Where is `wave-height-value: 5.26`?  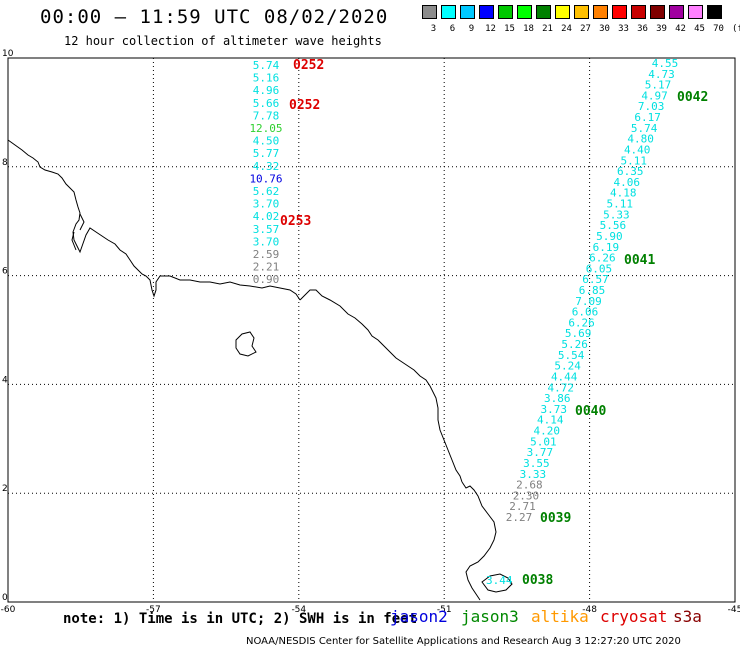 wave-height-value: 5.26 is located at coordinates (574, 344).